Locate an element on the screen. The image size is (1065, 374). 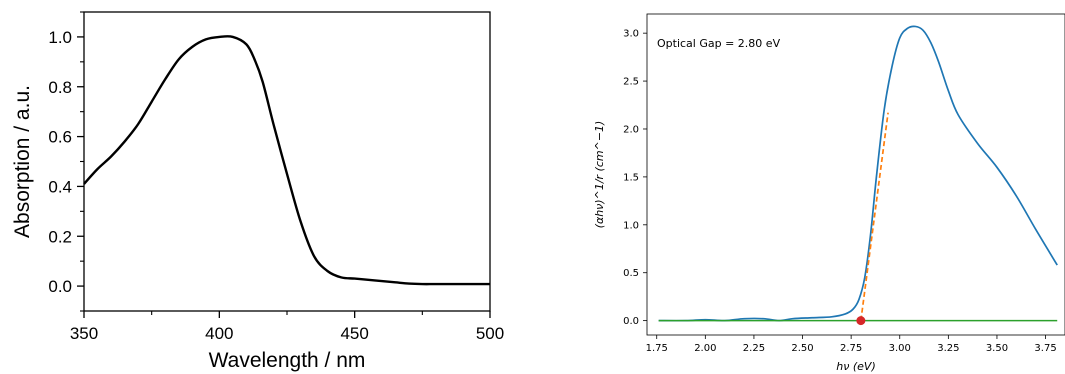
optical-gap-marker is located at coordinates (861, 321).